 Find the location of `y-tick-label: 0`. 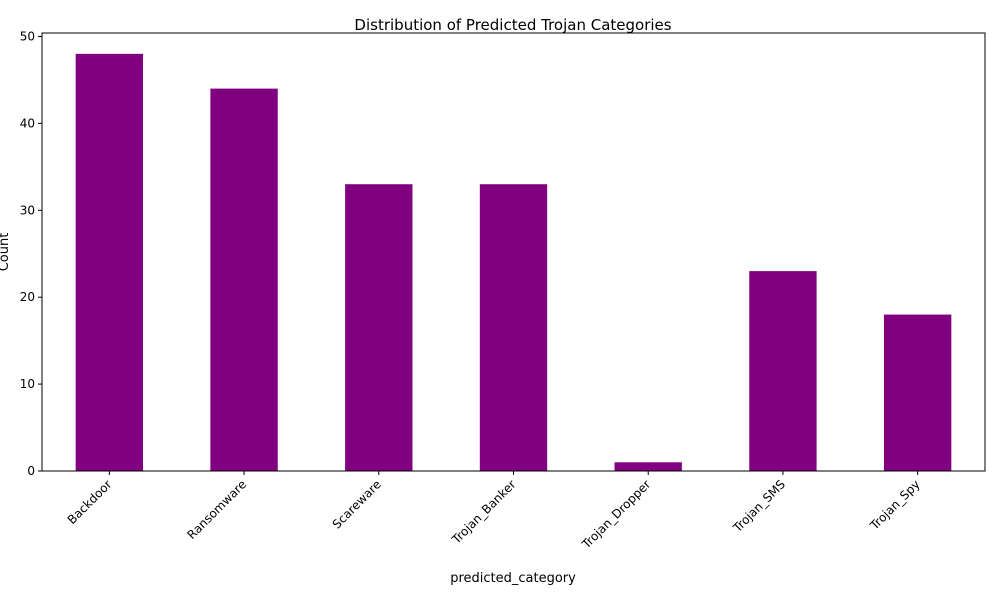

y-tick-label: 0 is located at coordinates (31, 471).